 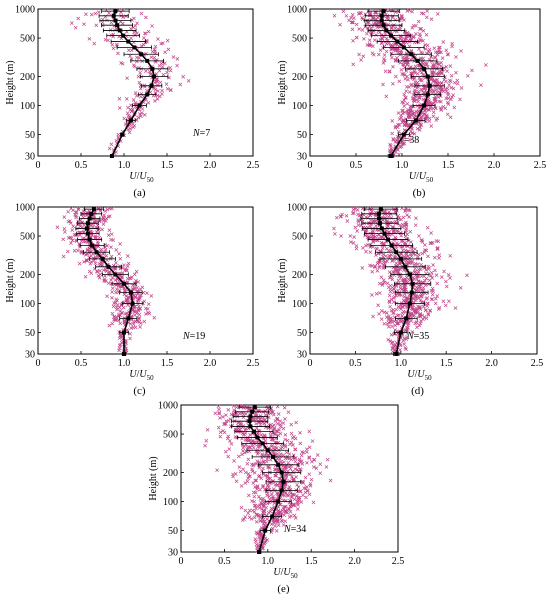 What do you see at coordinates (430, 180) in the screenshot?
I see `x-label-subscript: 50` at bounding box center [430, 180].